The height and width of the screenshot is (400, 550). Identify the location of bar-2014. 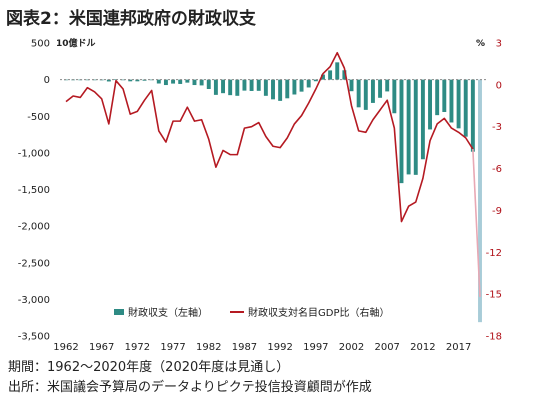
(437, 97).